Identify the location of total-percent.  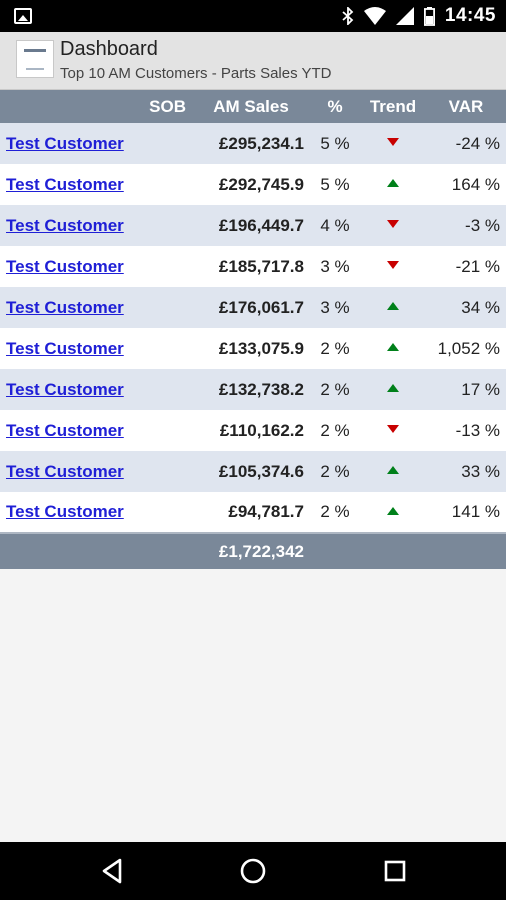
(335, 550).